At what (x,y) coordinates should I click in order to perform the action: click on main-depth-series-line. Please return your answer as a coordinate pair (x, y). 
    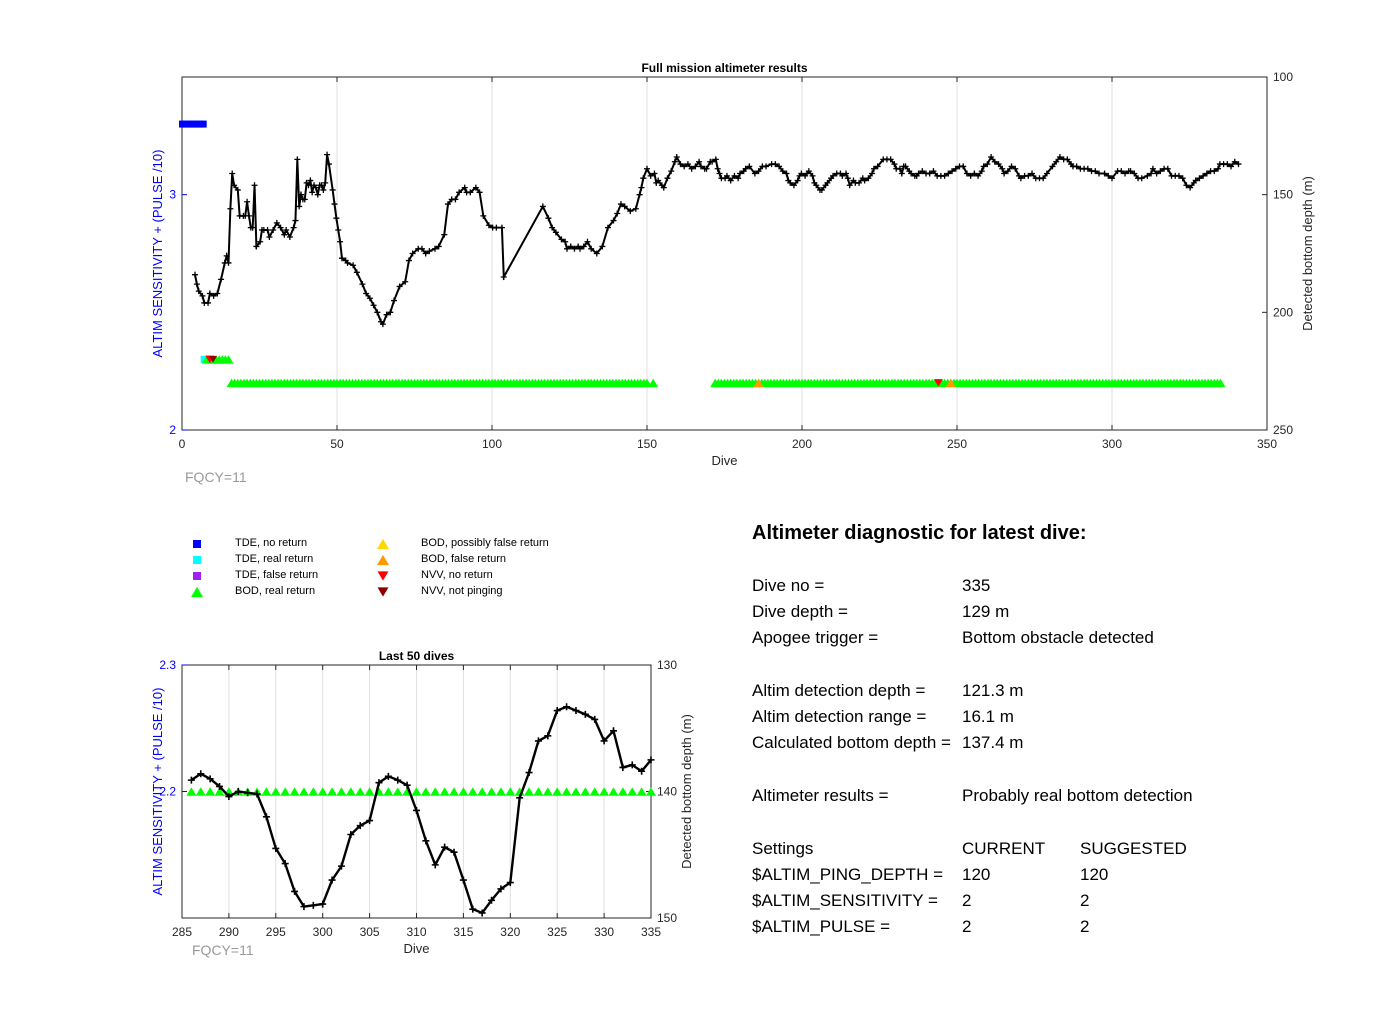
    Looking at the image, I should click on (717, 240).